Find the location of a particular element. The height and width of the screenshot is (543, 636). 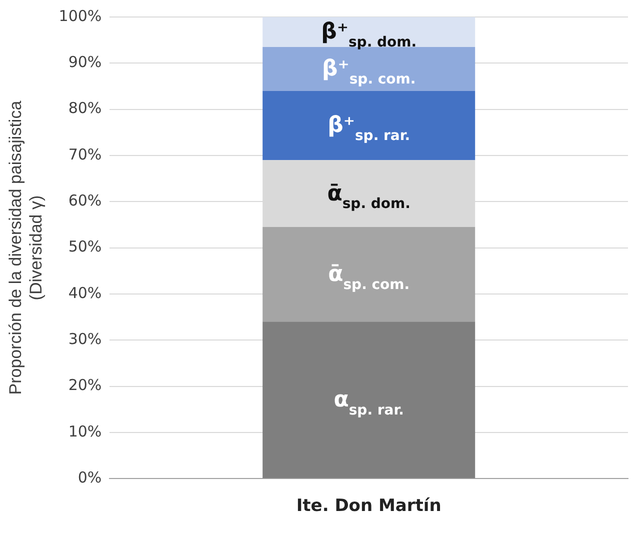

y-tick-label: 30% is located at coordinates (85, 339).